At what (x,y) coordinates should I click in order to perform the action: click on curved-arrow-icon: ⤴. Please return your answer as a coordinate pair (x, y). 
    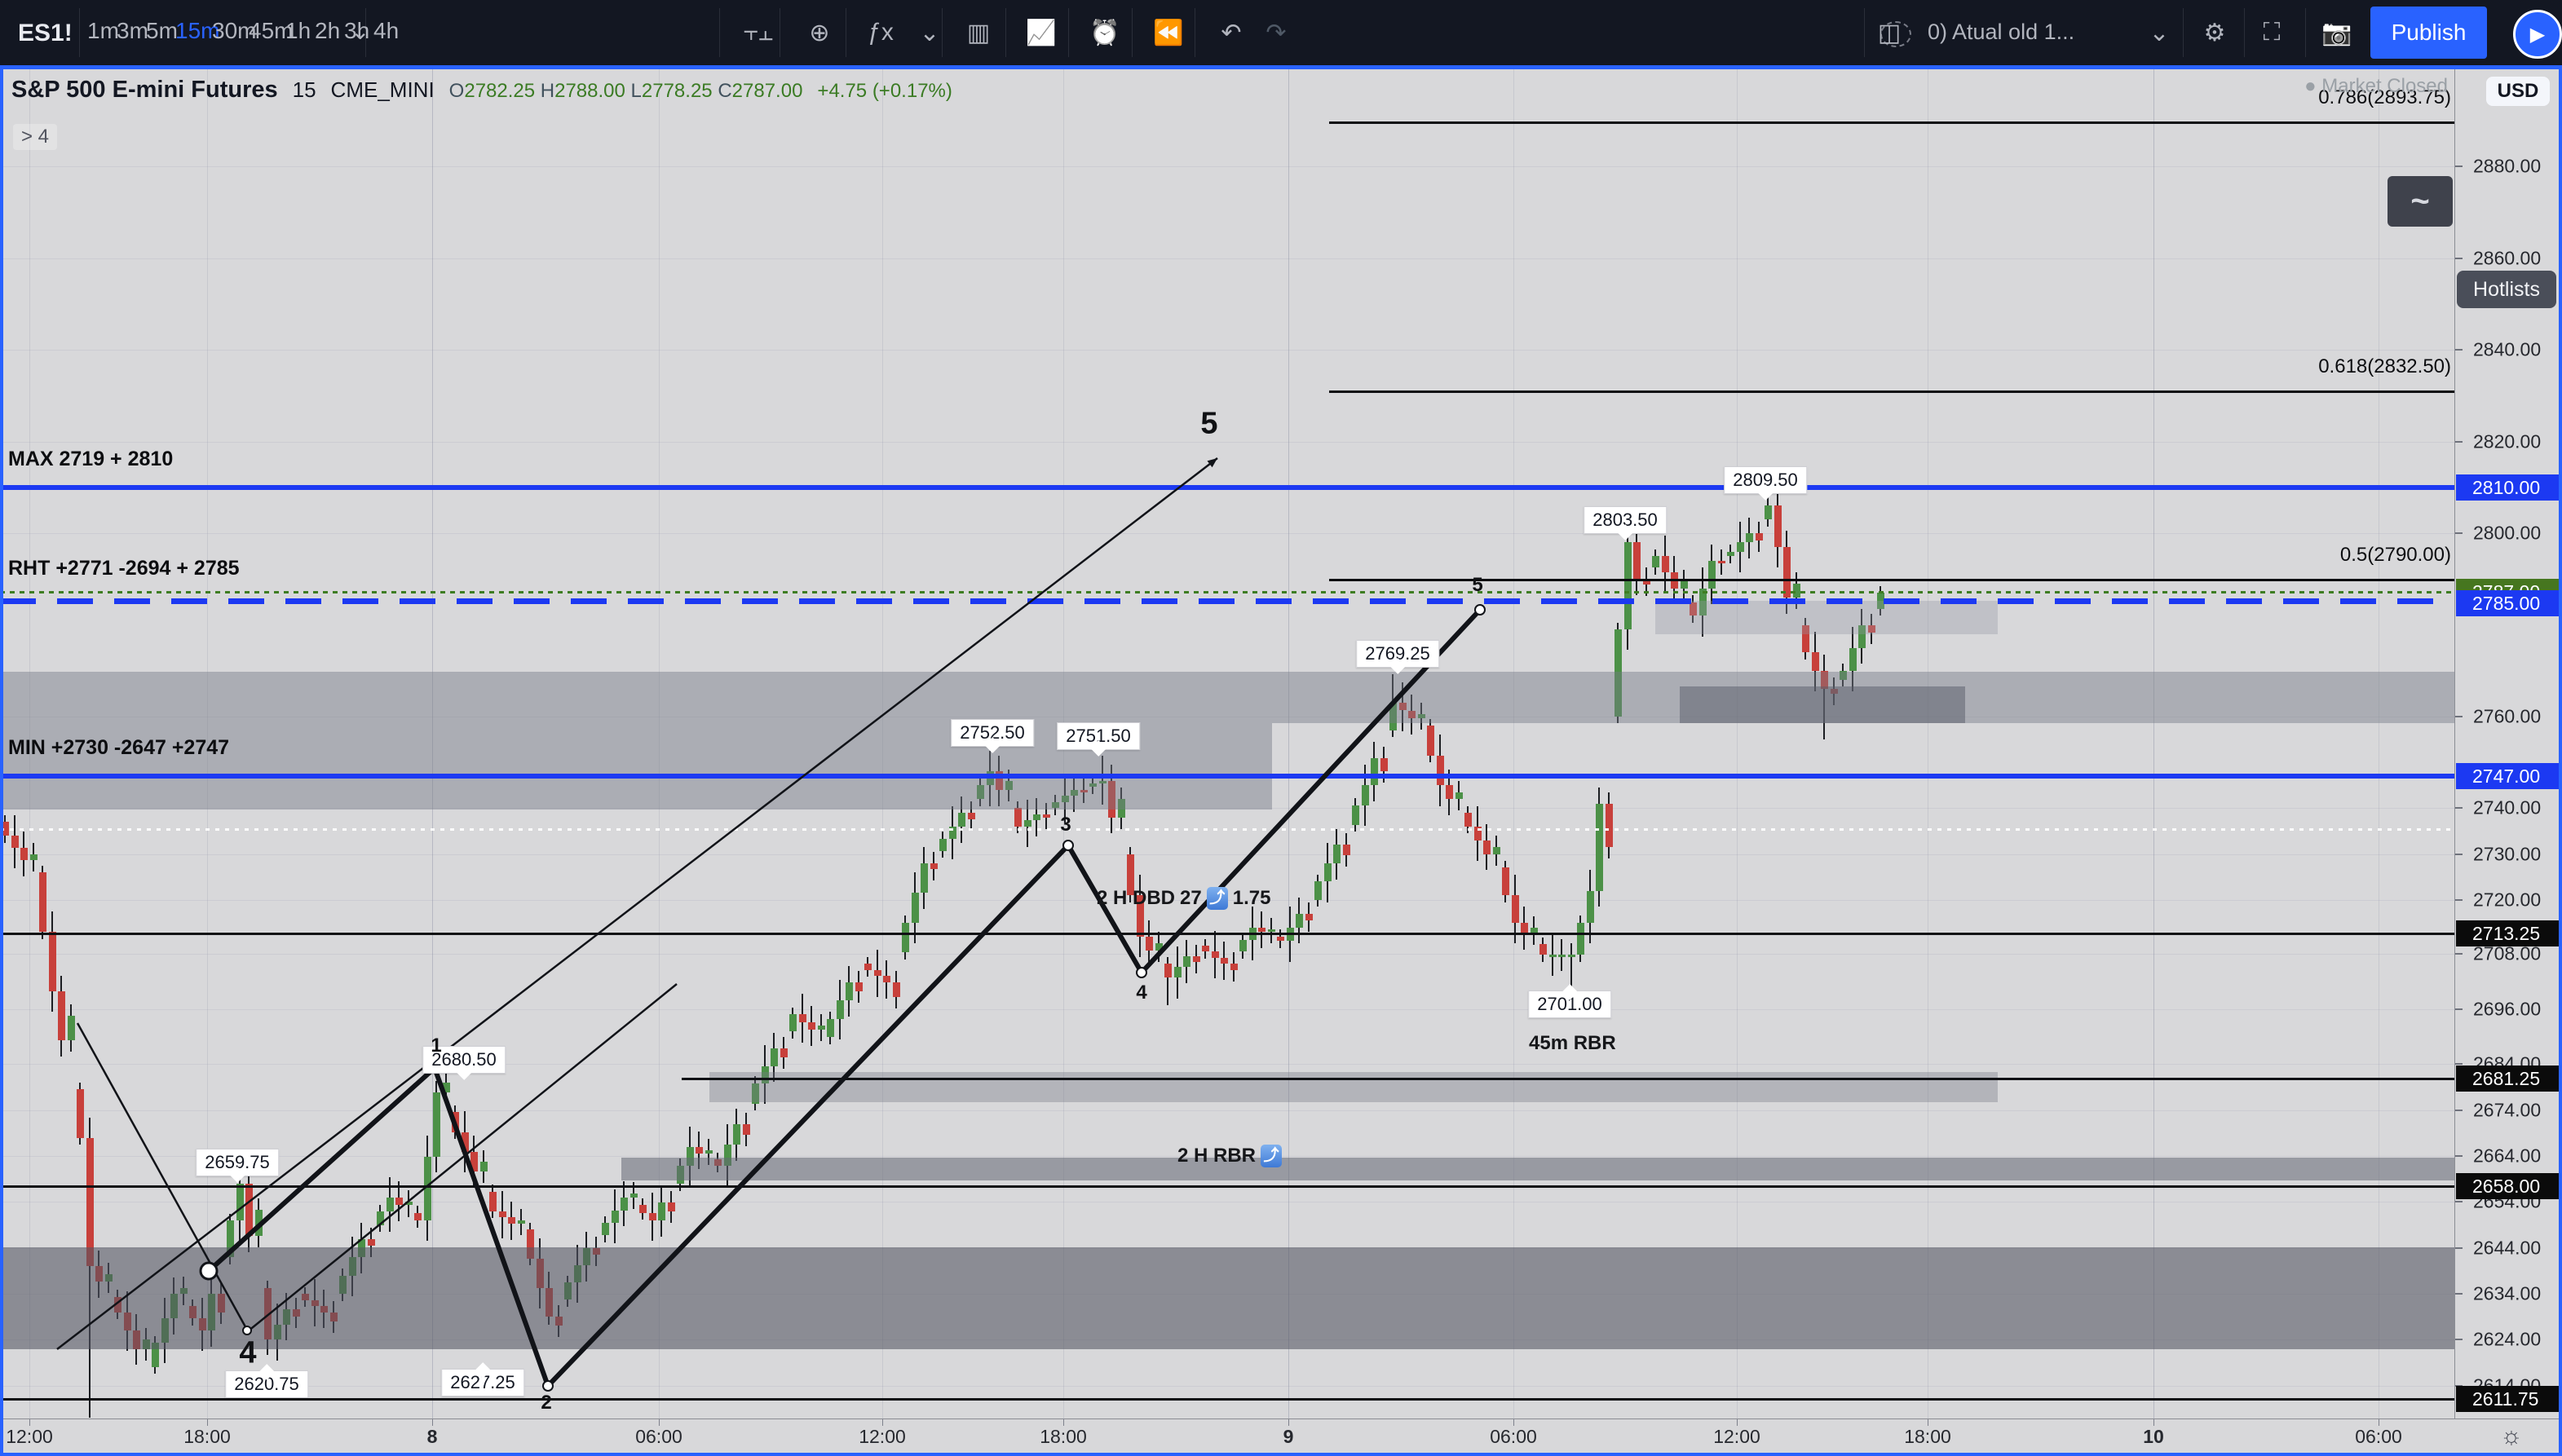
    Looking at the image, I should click on (1272, 1156).